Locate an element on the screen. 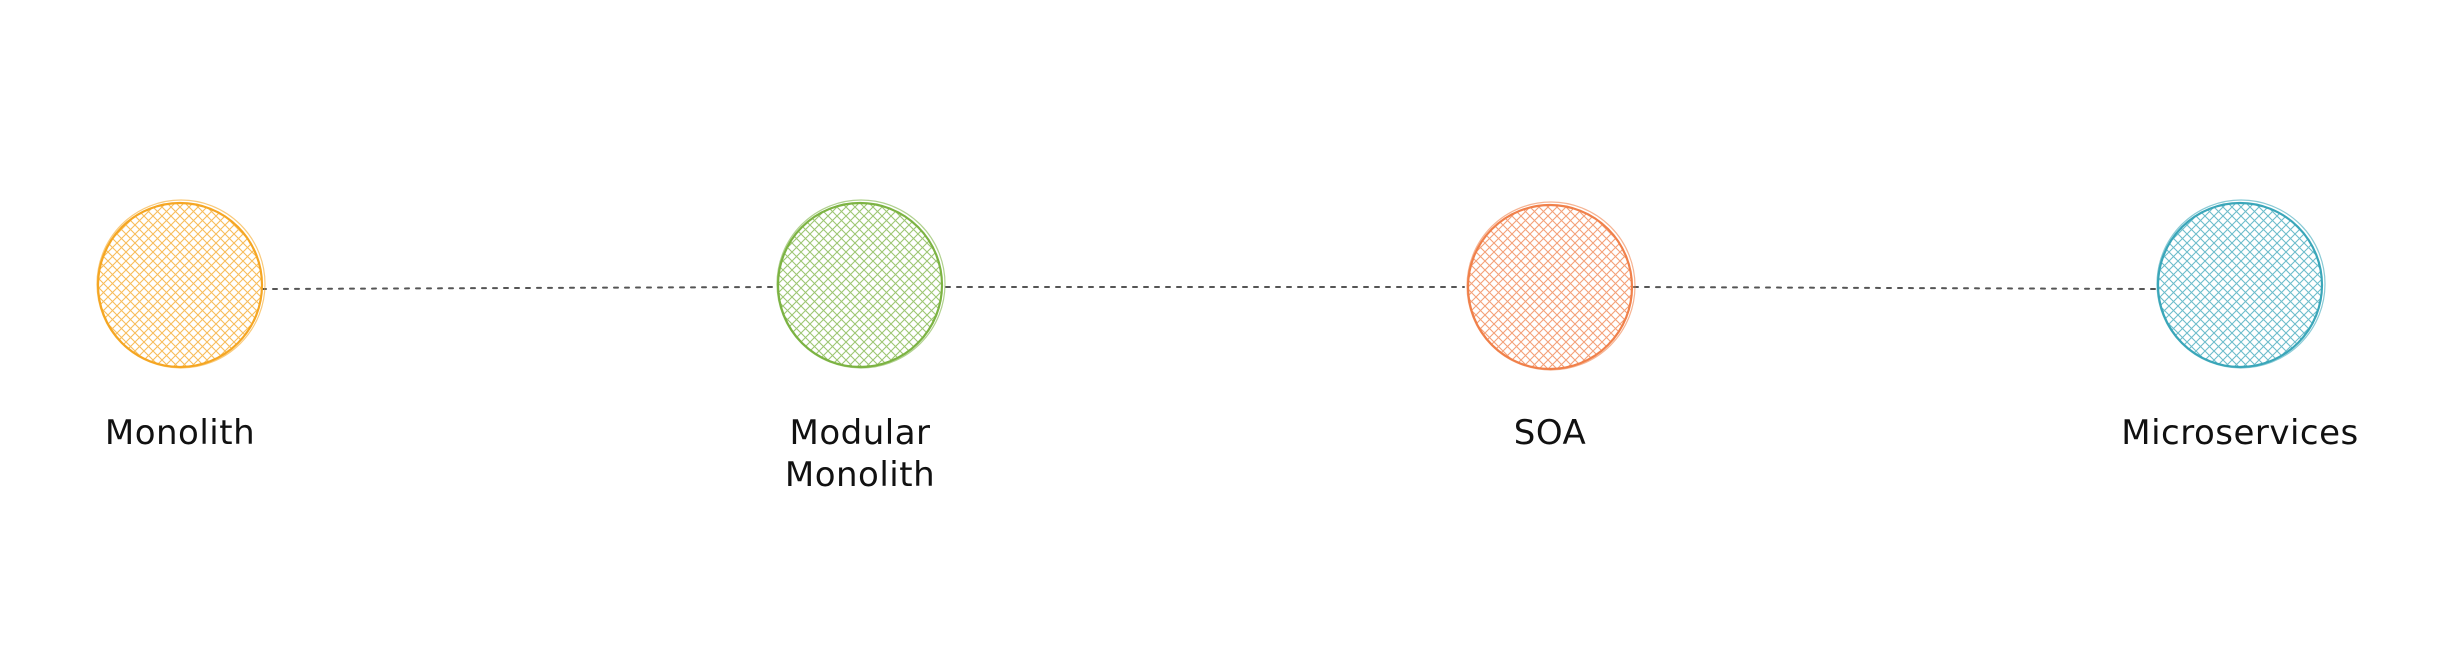  label-soa: SOA is located at coordinates (1550, 433).